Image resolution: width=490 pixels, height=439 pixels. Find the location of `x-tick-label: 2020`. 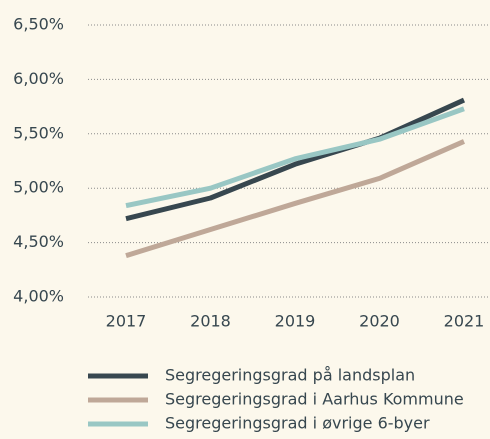

x-tick-label: 2020 is located at coordinates (379, 321).